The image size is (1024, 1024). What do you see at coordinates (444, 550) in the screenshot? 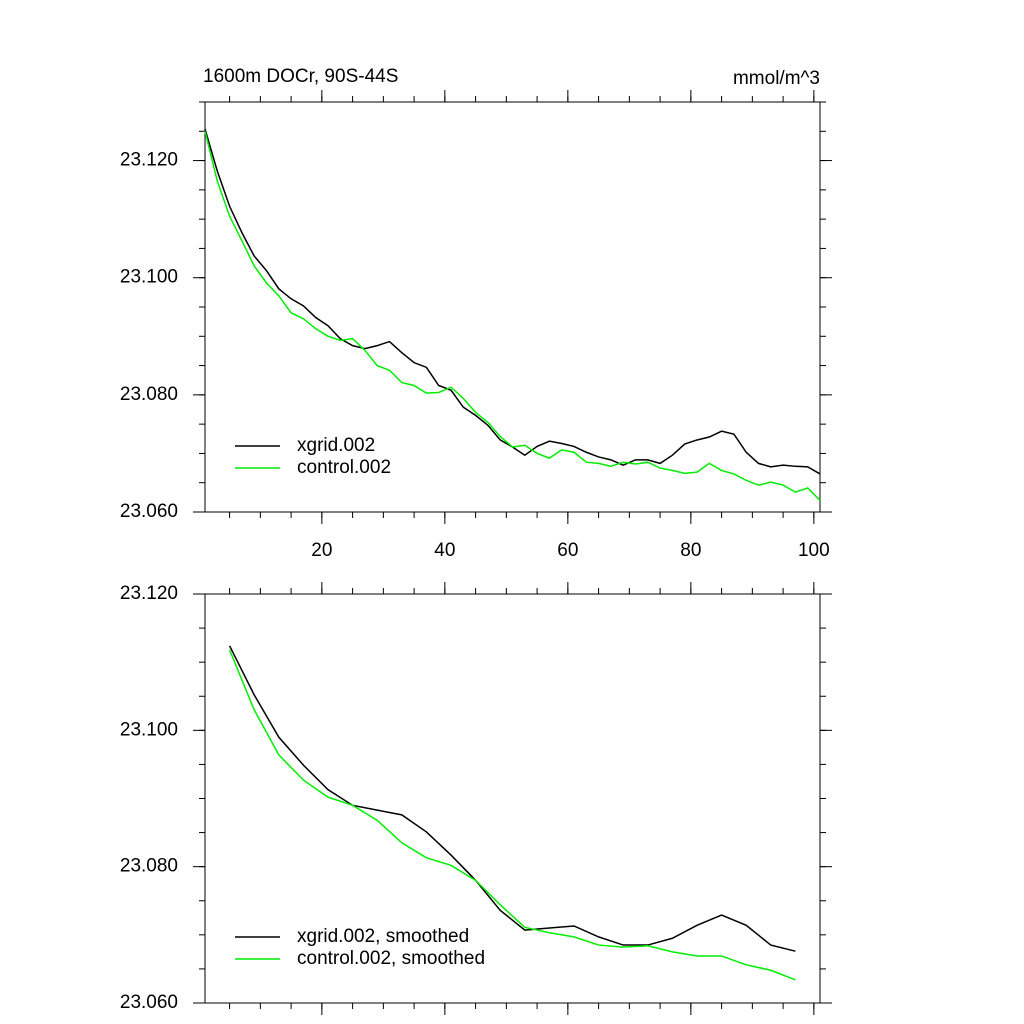
I see `x-tick-label: 40` at bounding box center [444, 550].